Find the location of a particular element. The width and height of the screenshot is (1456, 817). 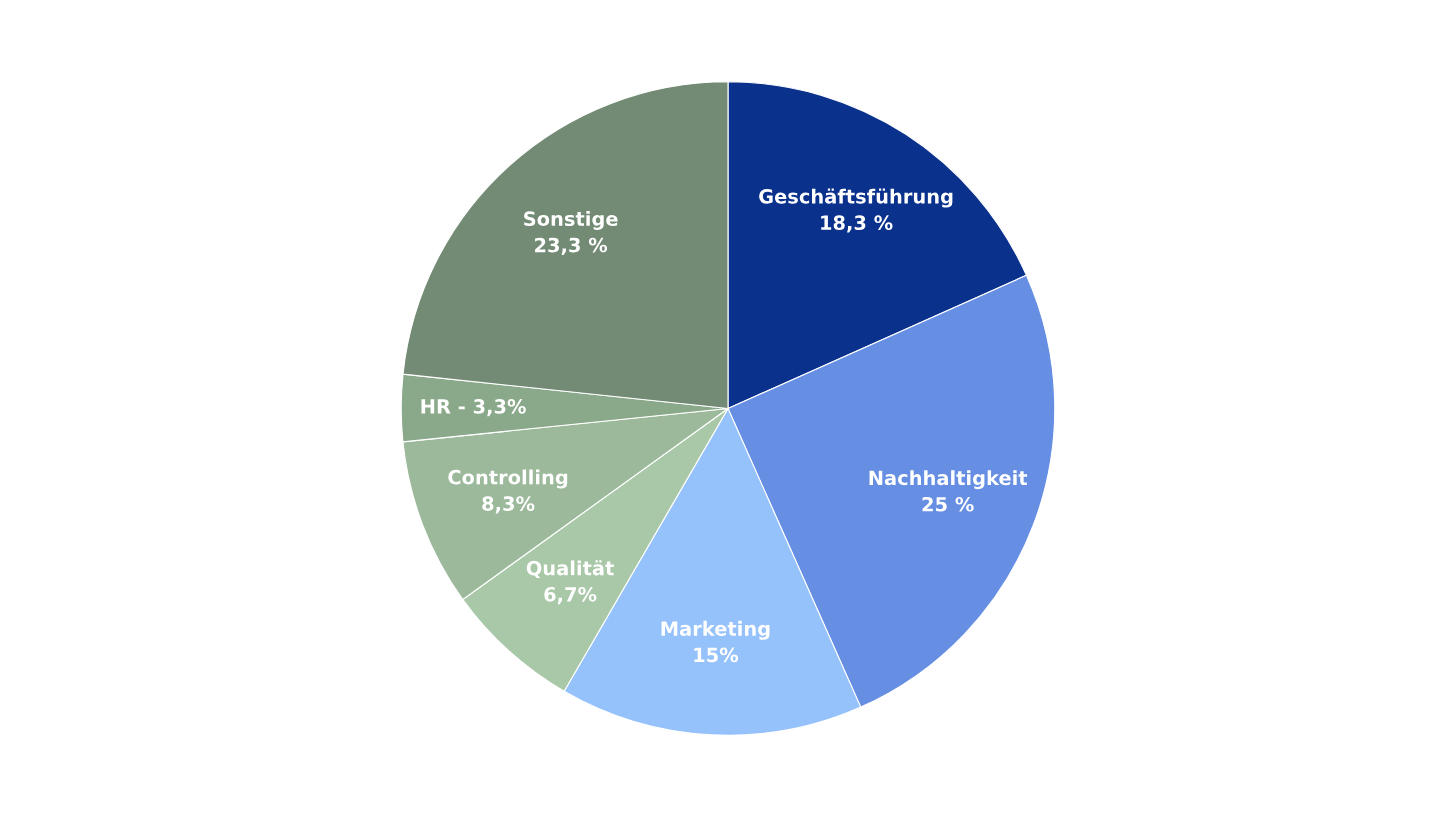

slice-label: Geschäftsführung is located at coordinates (856, 198).